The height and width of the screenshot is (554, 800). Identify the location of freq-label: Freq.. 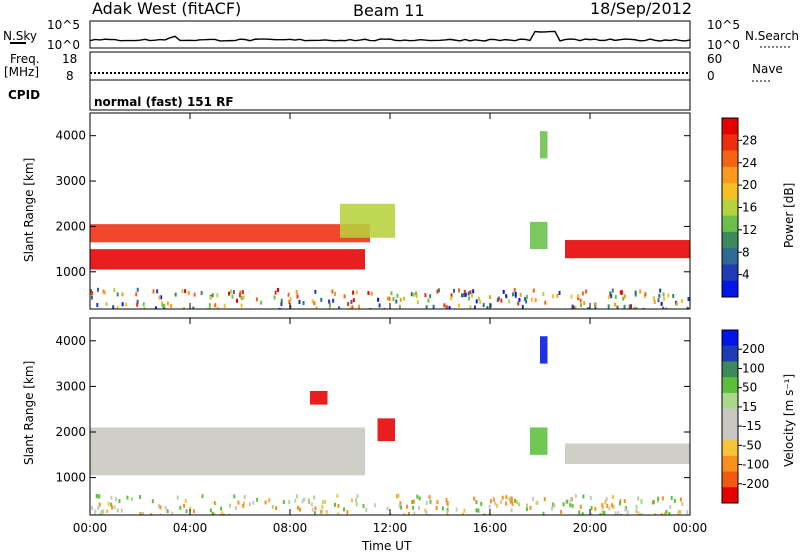
(25, 59).